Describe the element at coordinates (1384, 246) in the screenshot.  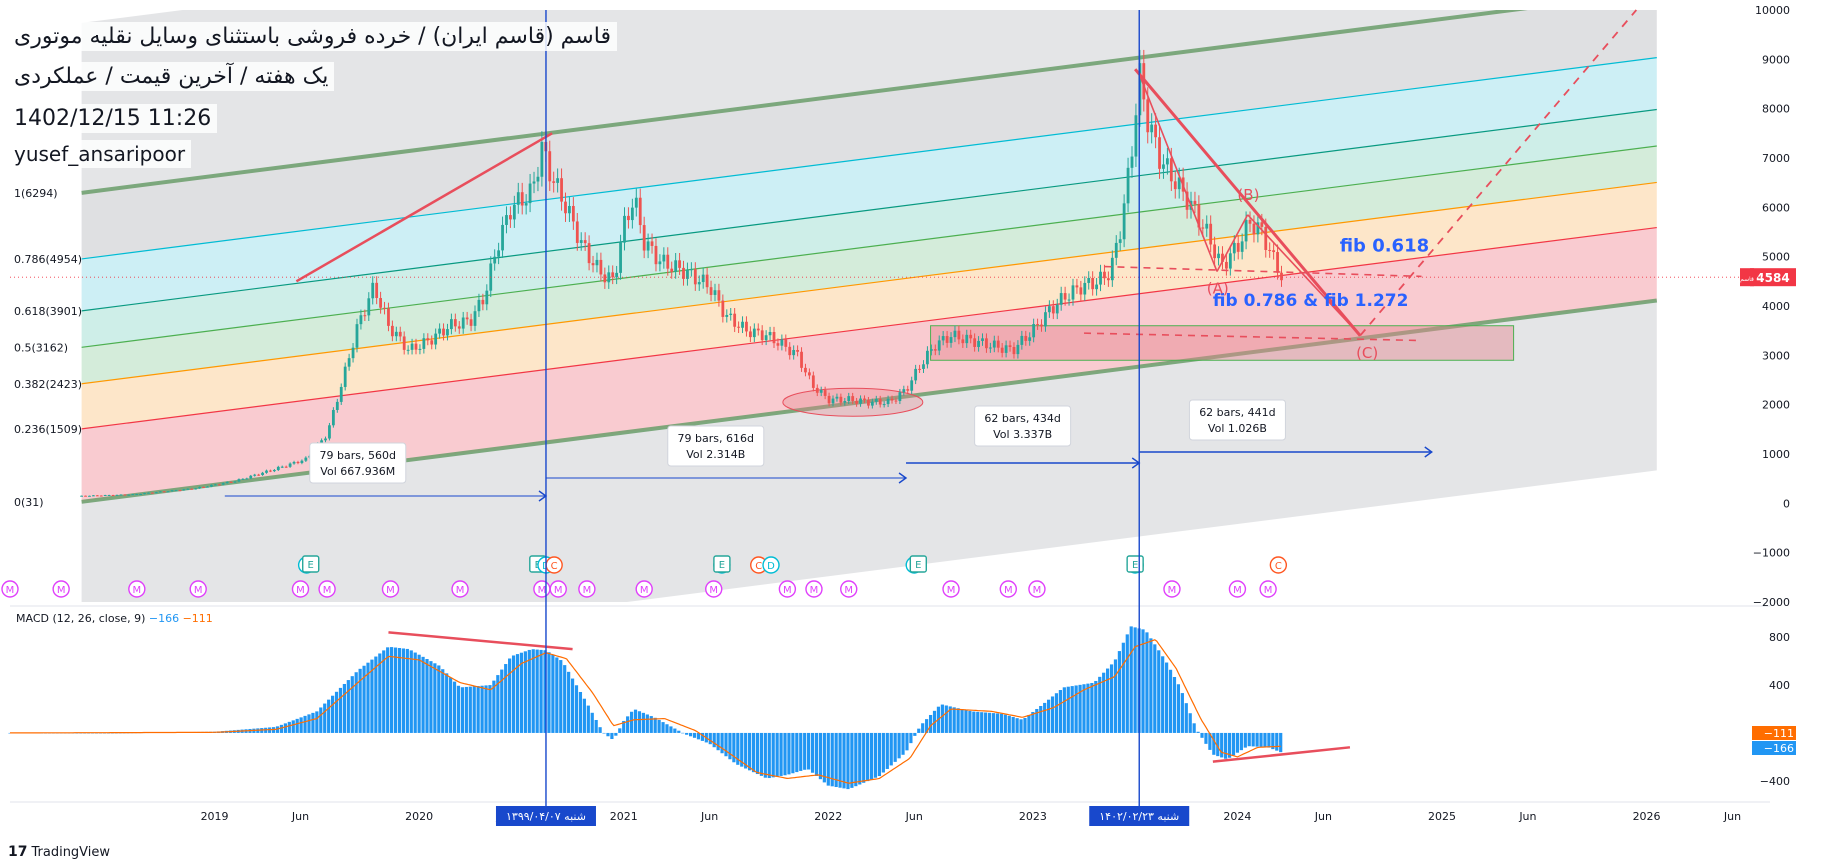
I see `fib-0618-label: fib 0.618` at that location.